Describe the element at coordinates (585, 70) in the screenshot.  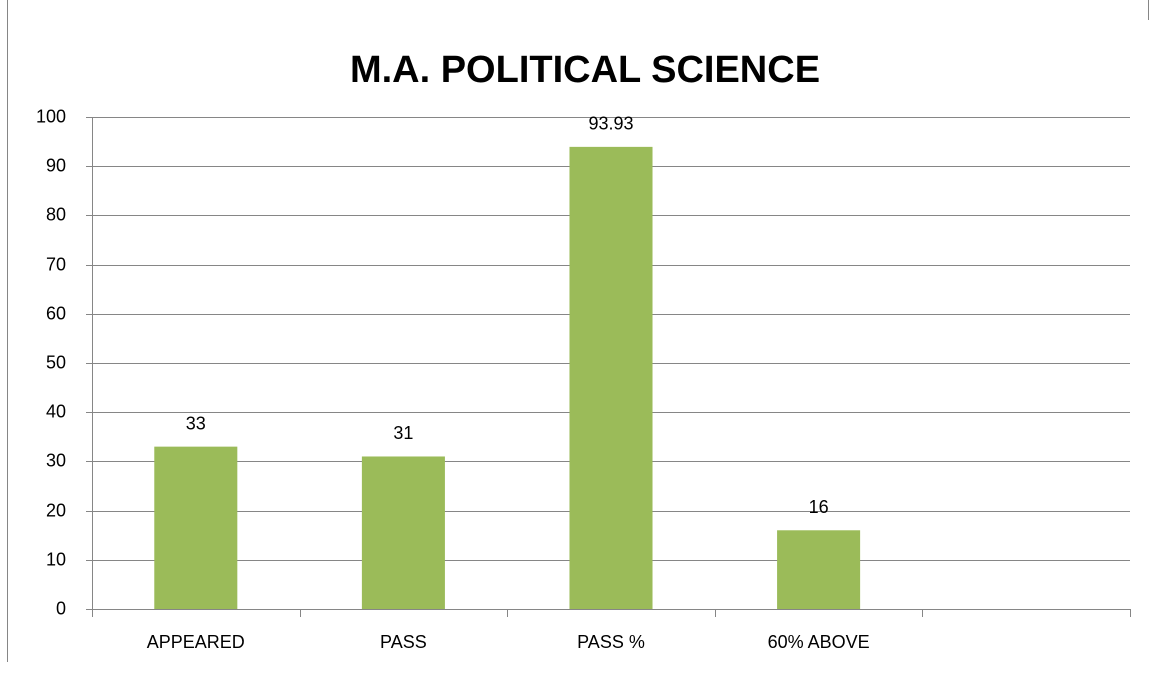
I see `chart-title: M.A. POLITICAL SCIENCE` at that location.